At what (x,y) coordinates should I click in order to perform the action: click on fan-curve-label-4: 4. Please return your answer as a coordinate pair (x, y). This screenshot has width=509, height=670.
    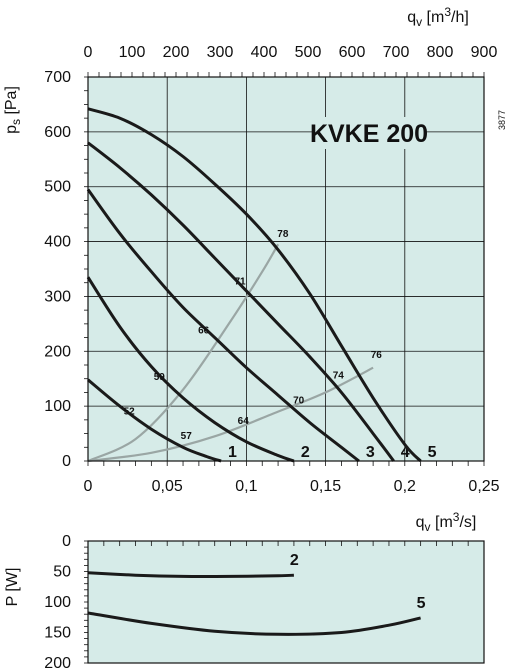
    Looking at the image, I should click on (405, 452).